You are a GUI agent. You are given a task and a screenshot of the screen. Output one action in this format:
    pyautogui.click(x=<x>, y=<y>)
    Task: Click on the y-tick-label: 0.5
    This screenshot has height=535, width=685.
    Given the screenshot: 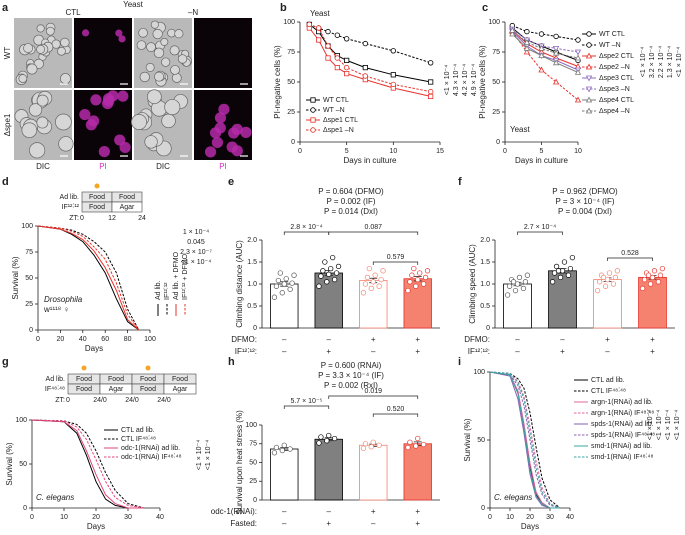 What is the action you would take?
    pyautogui.click(x=252, y=306)
    